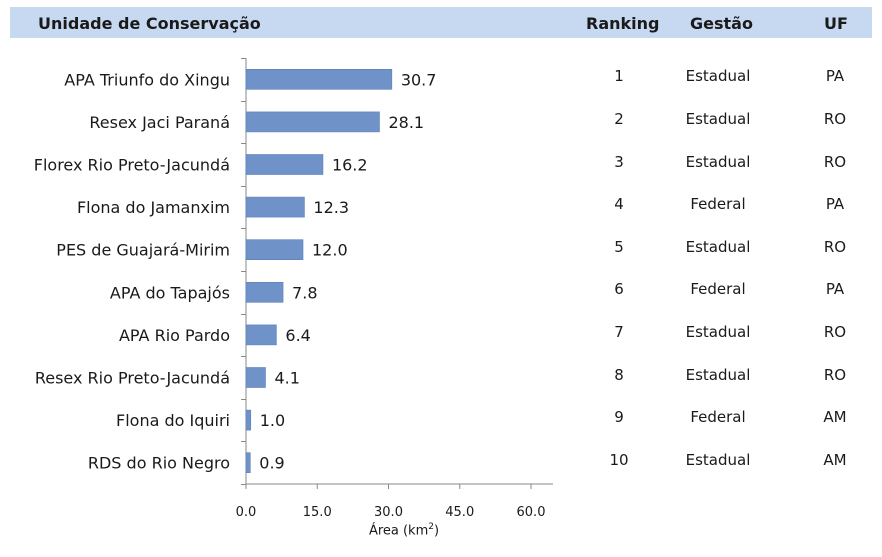 Image resolution: width=882 pixels, height=557 pixels. I want to click on data-label: 7.8, so click(304, 292).